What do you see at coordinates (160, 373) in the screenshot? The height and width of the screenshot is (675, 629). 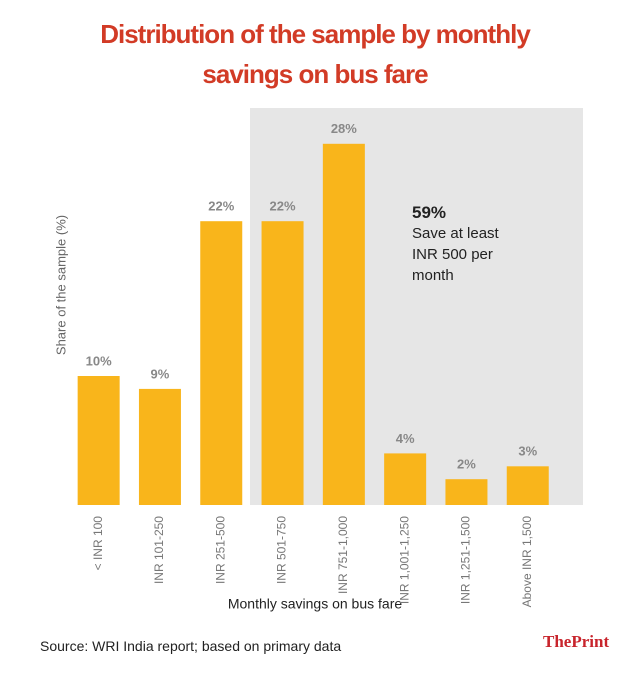 I see `value-label: 9%` at bounding box center [160, 373].